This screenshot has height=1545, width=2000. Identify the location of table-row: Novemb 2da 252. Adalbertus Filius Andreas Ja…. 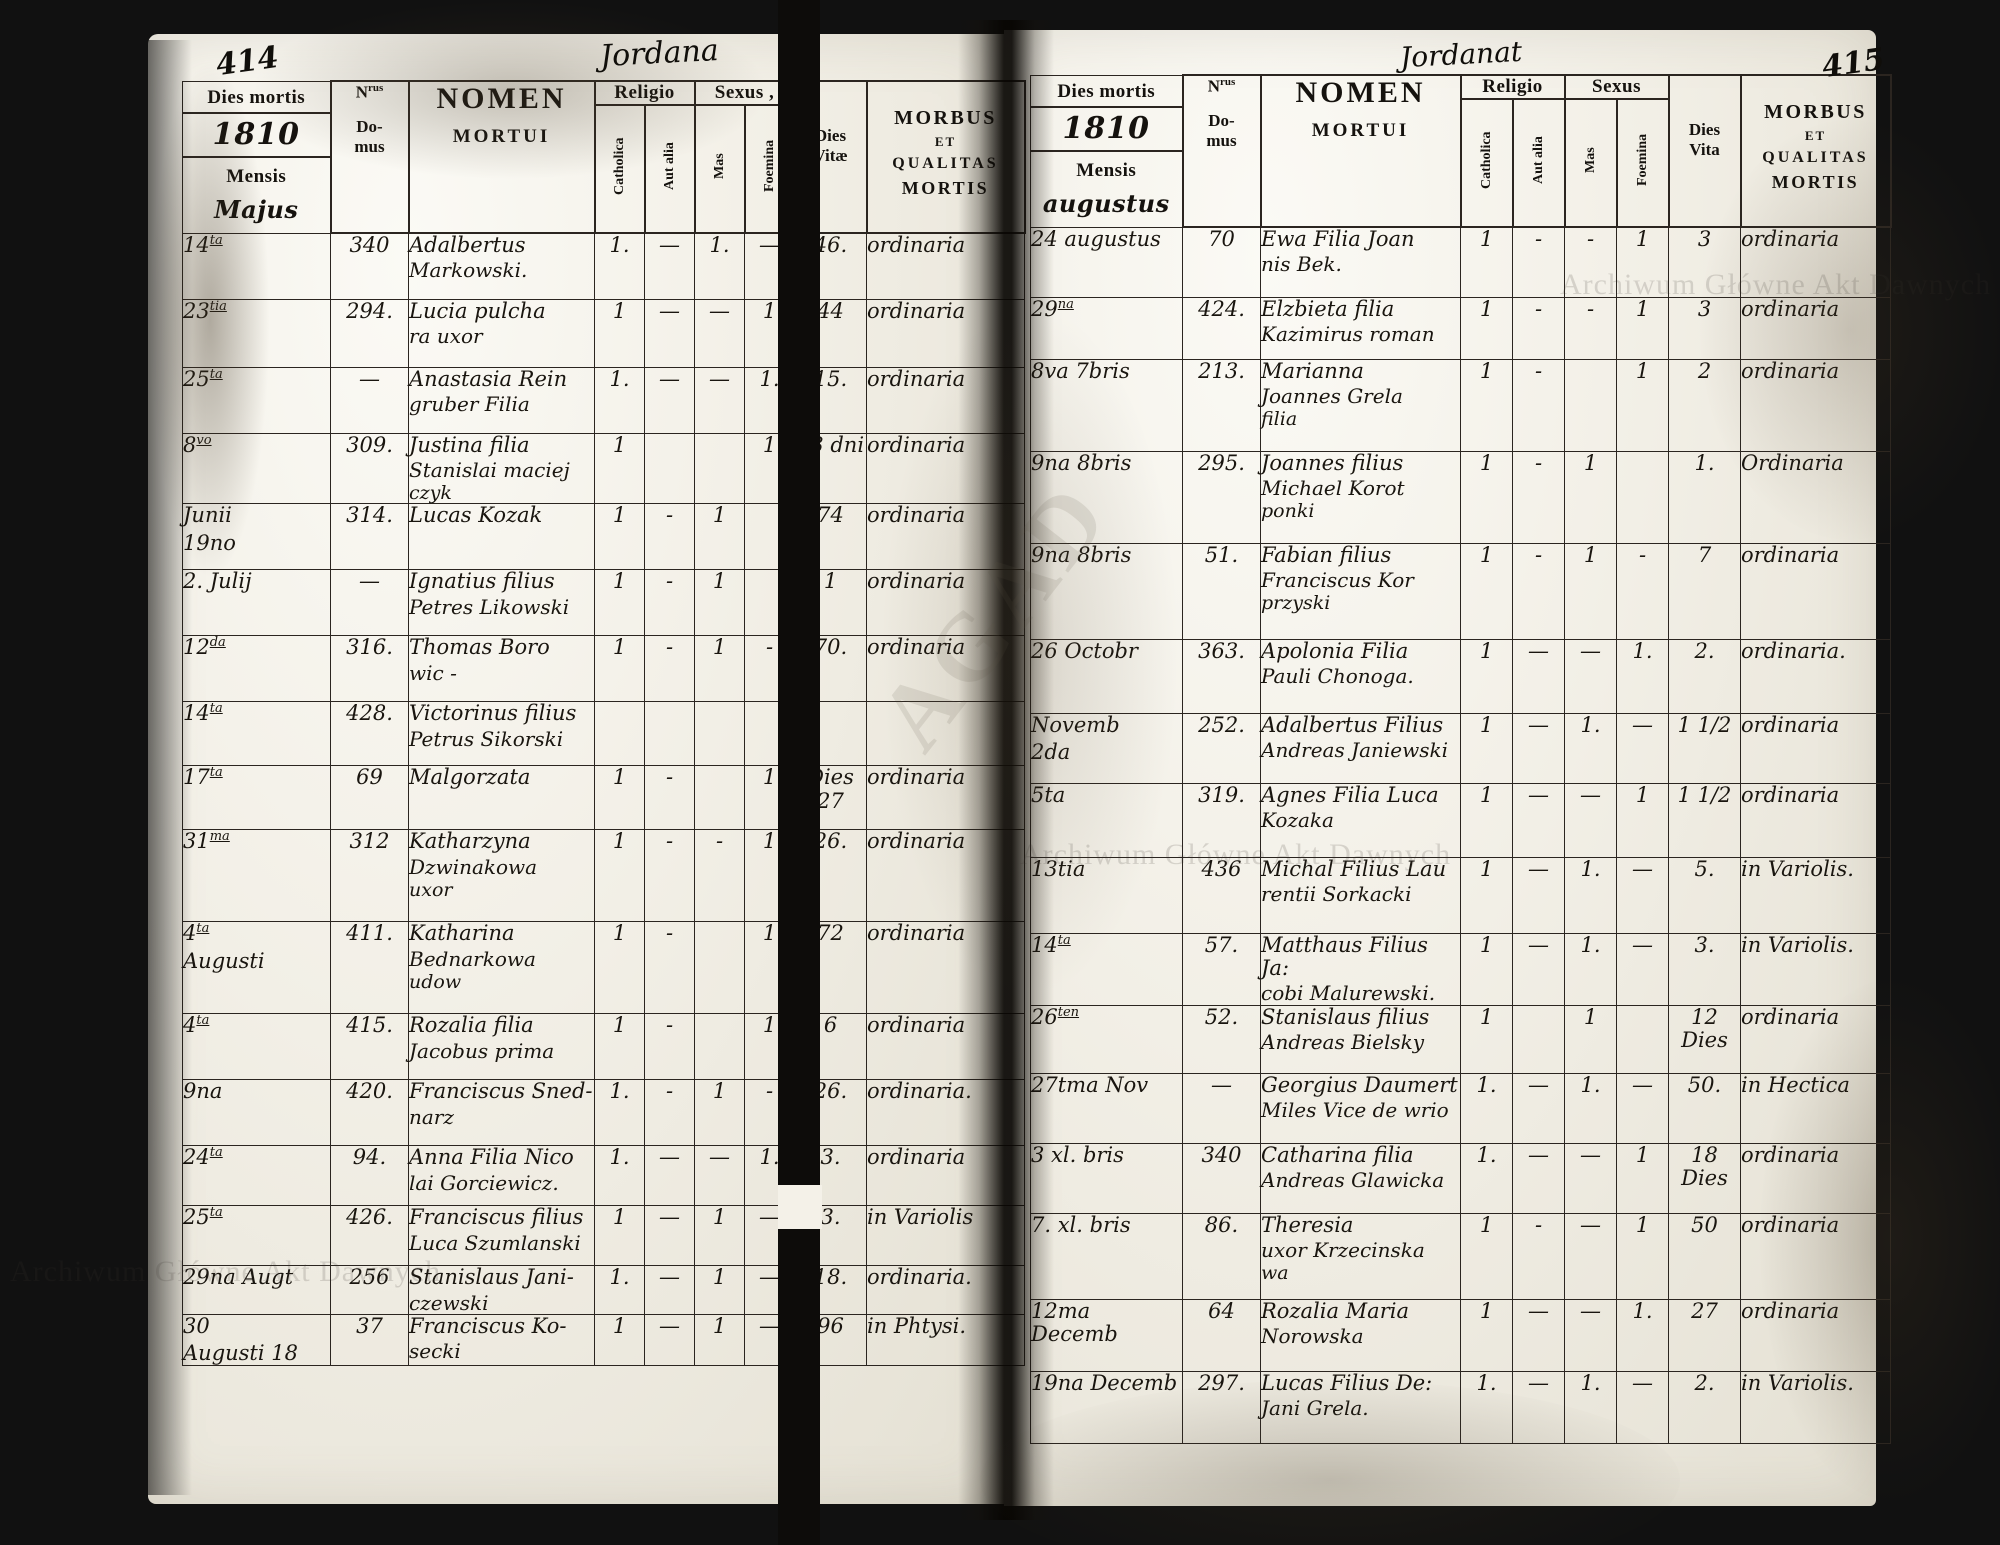
(1460, 748).